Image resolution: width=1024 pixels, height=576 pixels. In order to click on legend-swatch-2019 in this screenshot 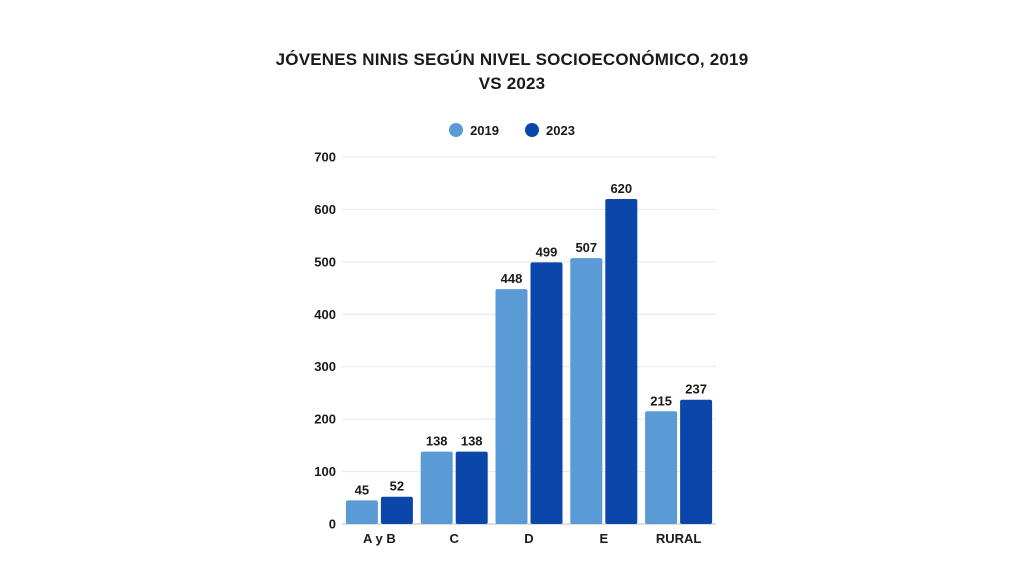, I will do `click(456, 130)`.